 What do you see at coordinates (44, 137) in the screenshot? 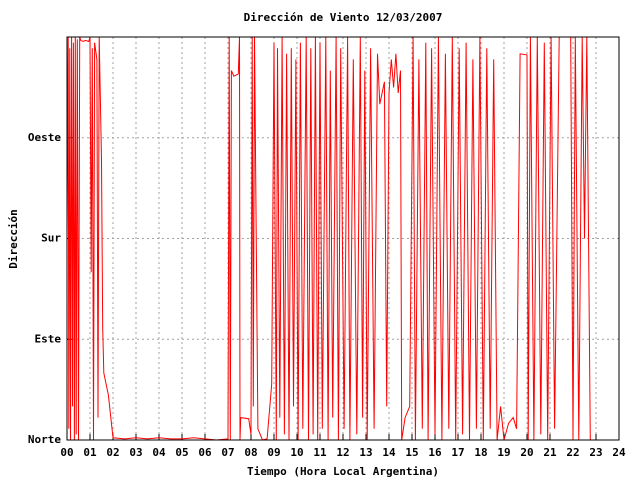
I see `y-tick-label: Oeste` at bounding box center [44, 137].